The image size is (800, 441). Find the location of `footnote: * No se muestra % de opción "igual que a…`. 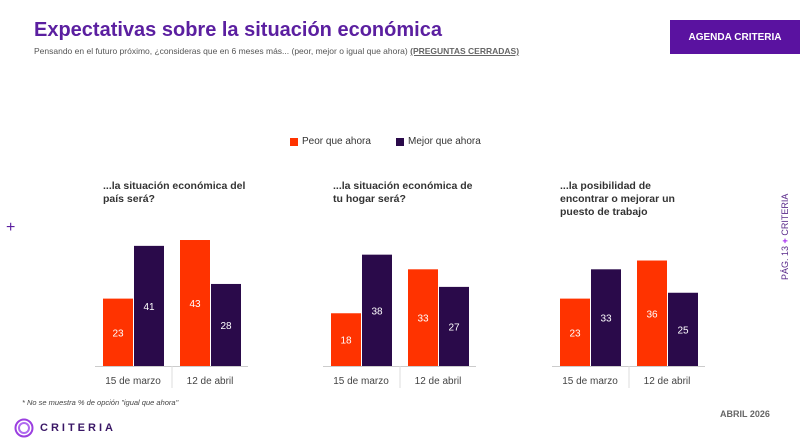

footnote: * No se muestra % de opción "igual que a… is located at coordinates (100, 402).